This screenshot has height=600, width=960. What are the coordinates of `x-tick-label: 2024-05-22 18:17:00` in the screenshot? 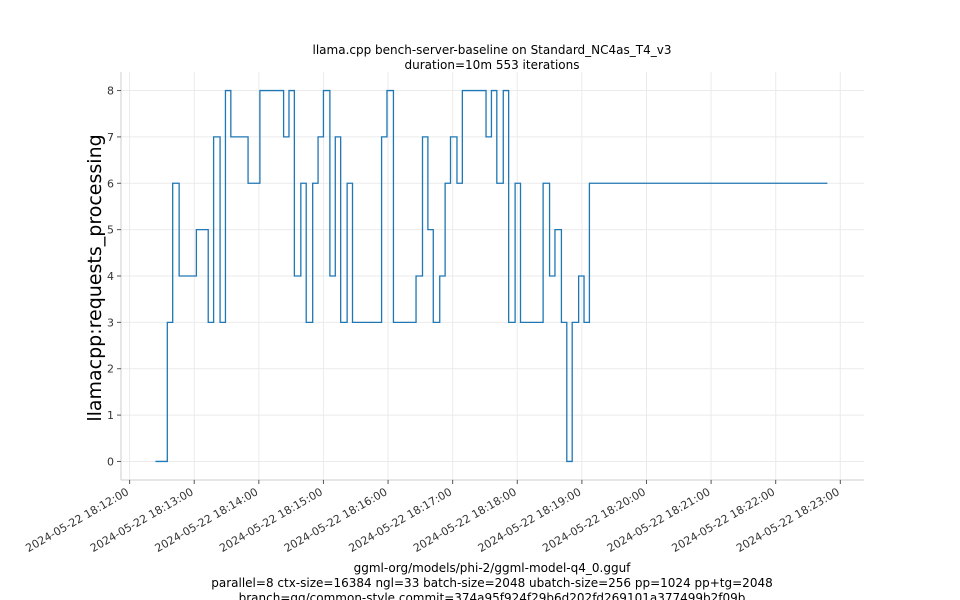 It's located at (400, 520).